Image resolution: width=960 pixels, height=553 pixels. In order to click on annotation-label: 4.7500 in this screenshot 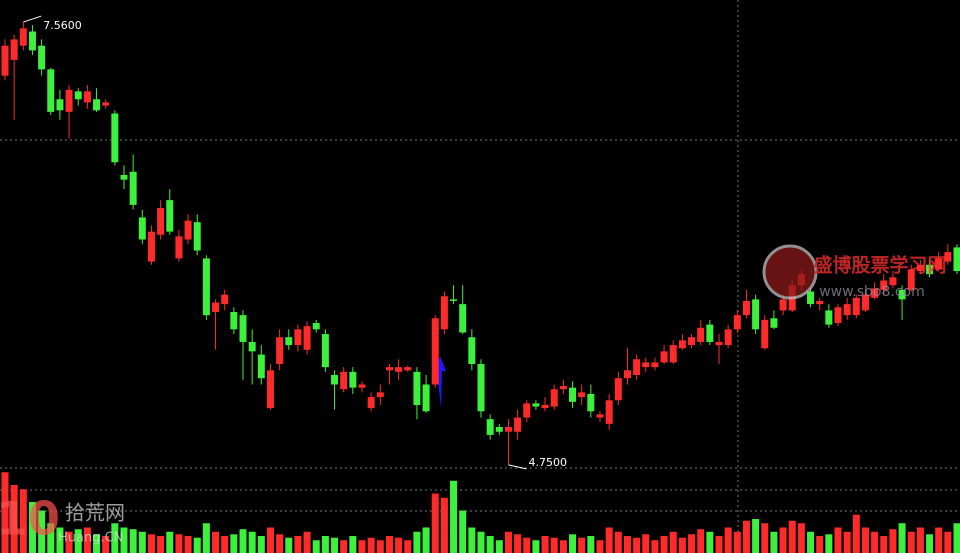, I will do `click(547, 462)`.